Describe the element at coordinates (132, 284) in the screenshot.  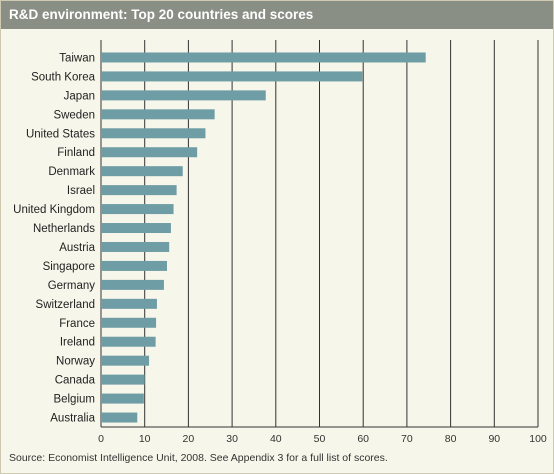
I see `bar-germany` at that location.